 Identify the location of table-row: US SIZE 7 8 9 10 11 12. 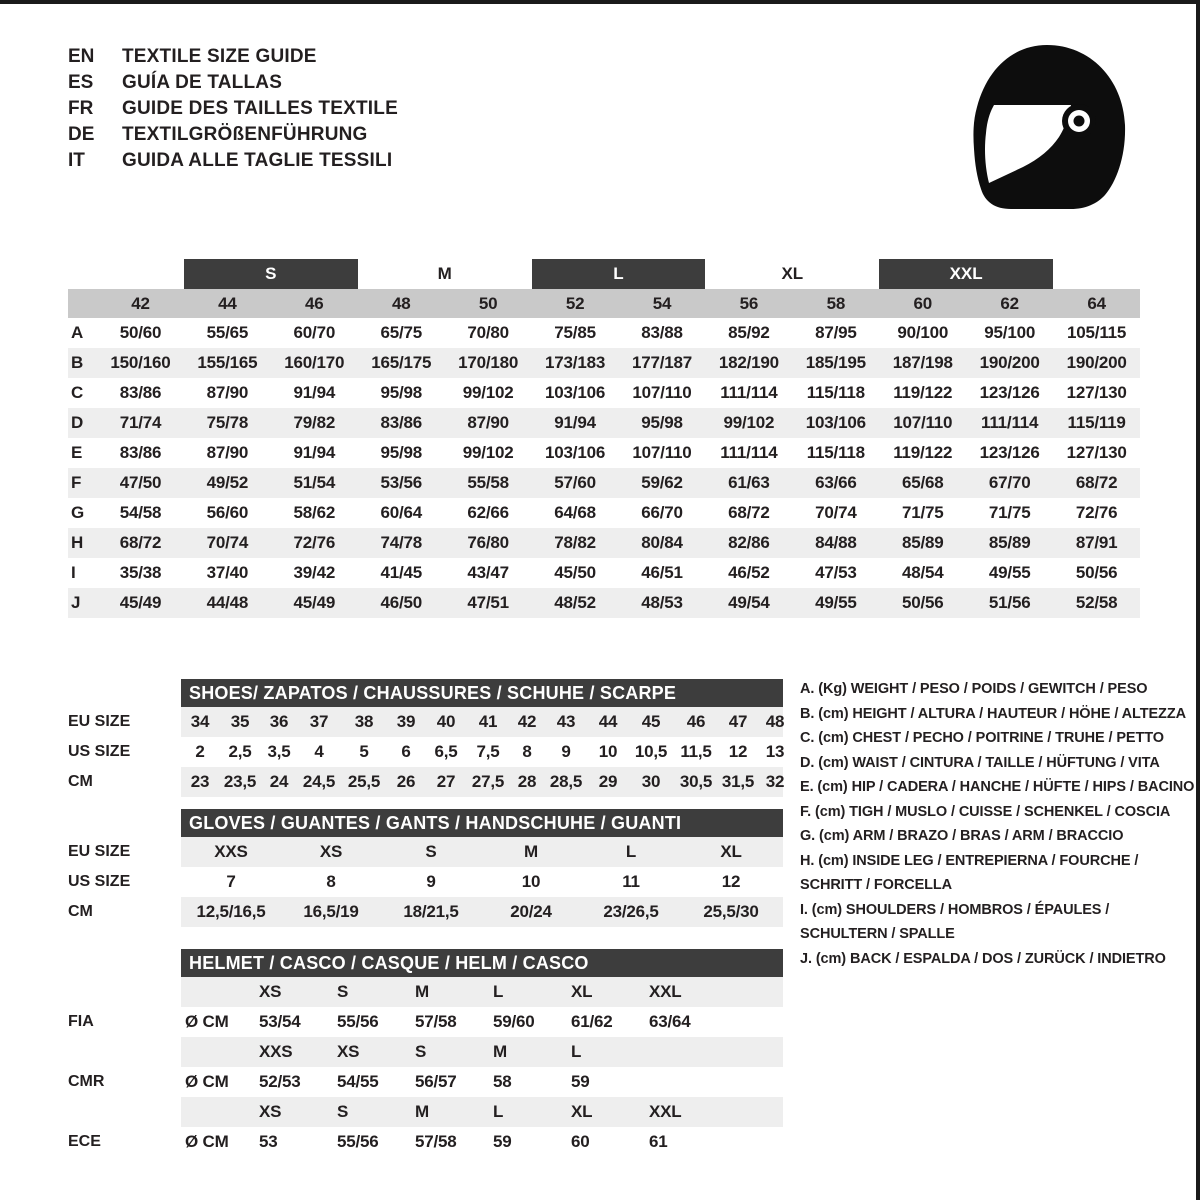
(425, 882).